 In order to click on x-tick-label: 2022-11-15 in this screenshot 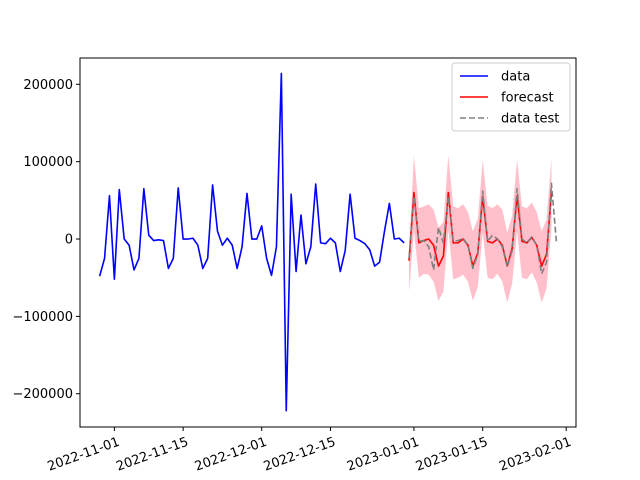, I will do `click(152, 455)`.